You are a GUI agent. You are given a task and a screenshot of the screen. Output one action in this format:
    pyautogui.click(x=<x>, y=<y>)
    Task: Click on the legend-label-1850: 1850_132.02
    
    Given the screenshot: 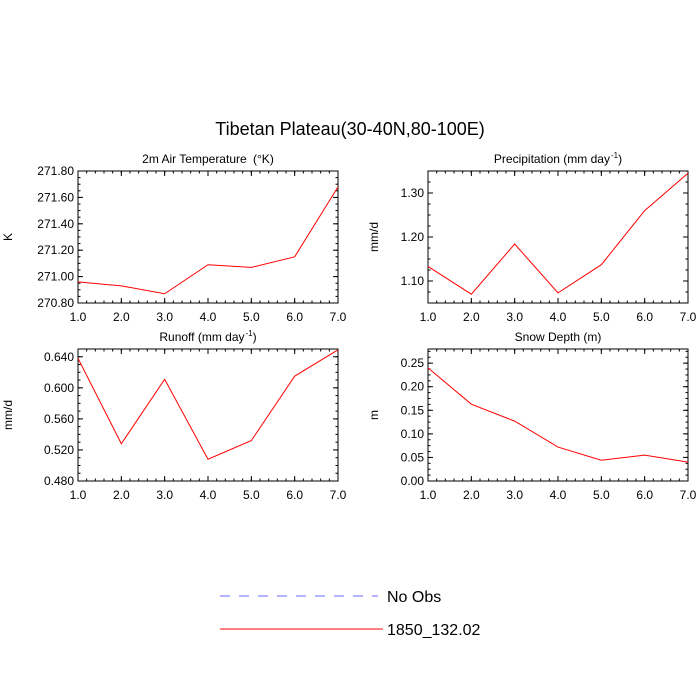 What is the action you would take?
    pyautogui.click(x=434, y=630)
    